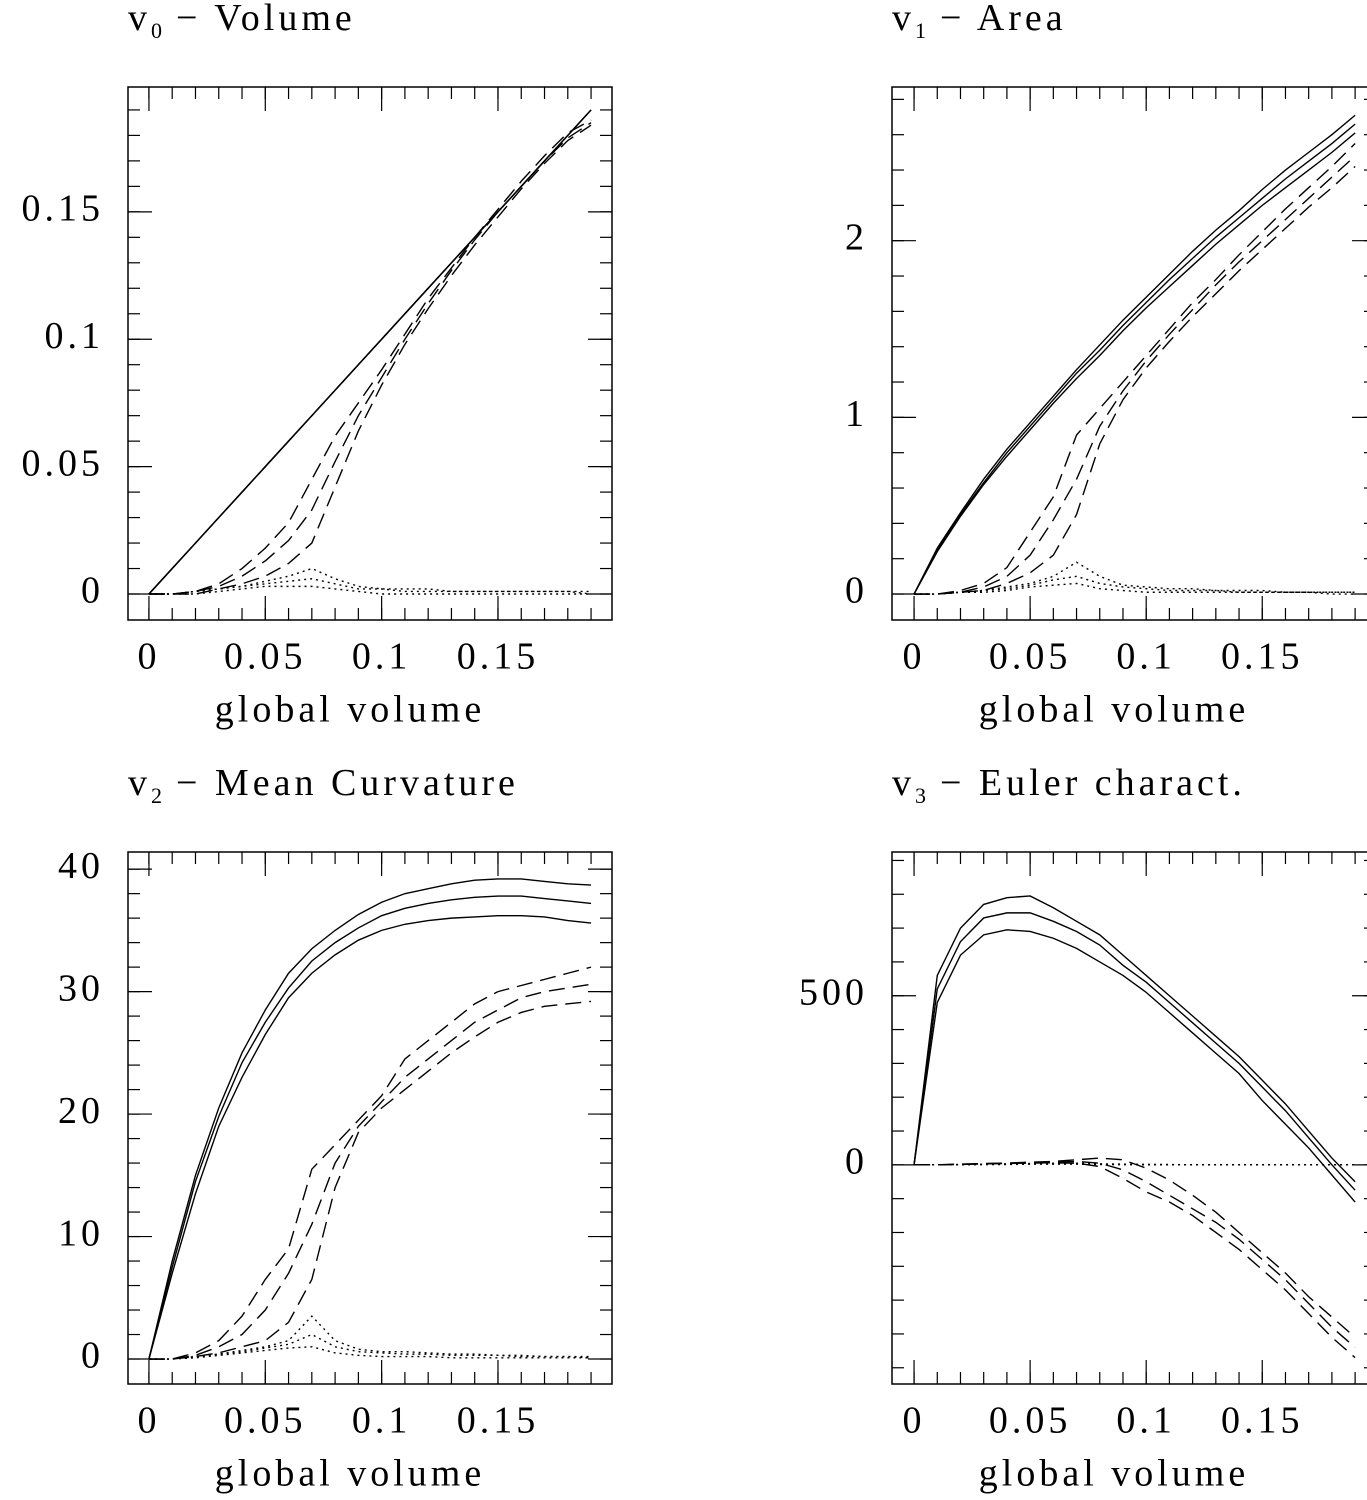  What do you see at coordinates (81, 1233) in the screenshot?
I see `y-tick-label: 10` at bounding box center [81, 1233].